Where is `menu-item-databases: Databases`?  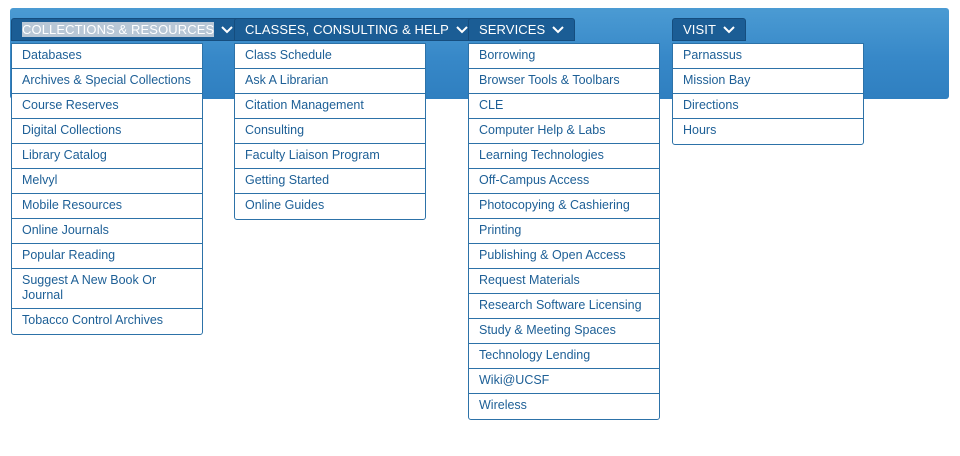 menu-item-databases: Databases is located at coordinates (107, 56).